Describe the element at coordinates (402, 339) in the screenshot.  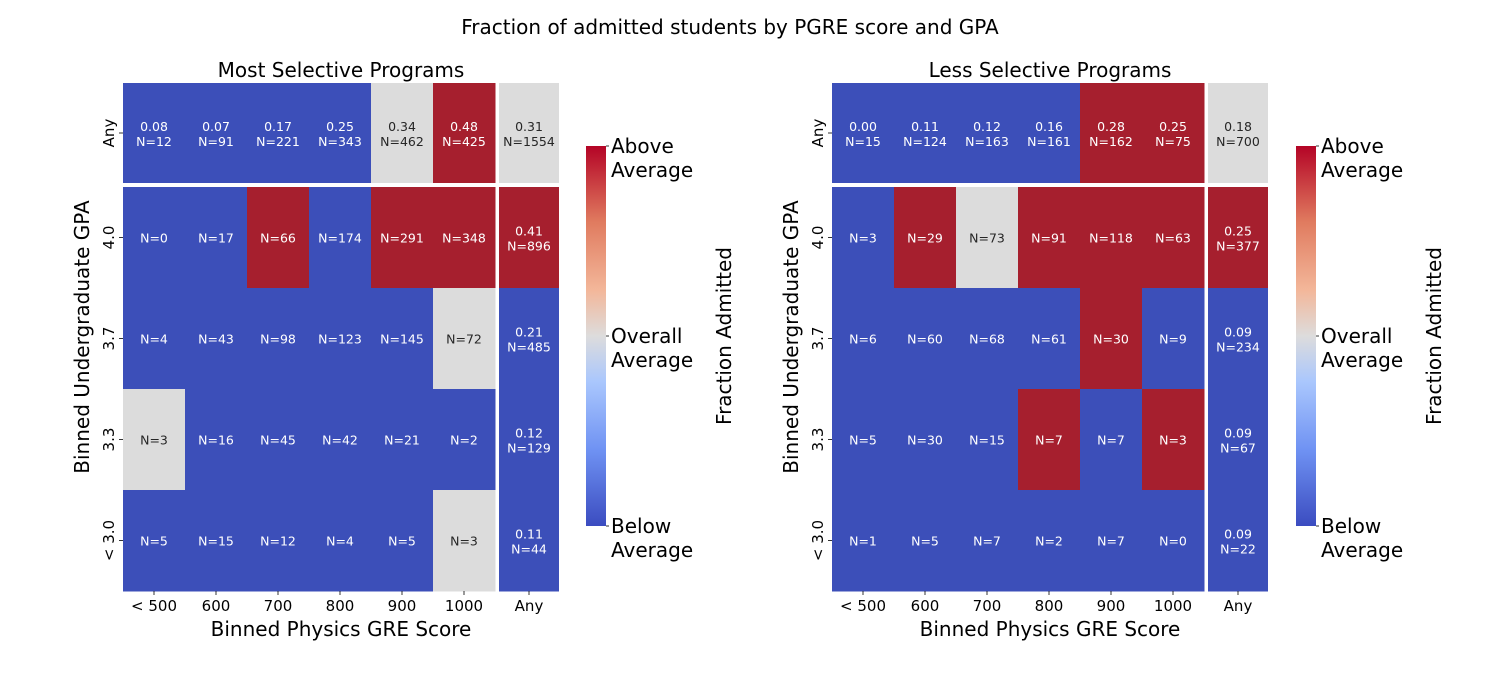
I see `cell-count-label: N=145` at that location.